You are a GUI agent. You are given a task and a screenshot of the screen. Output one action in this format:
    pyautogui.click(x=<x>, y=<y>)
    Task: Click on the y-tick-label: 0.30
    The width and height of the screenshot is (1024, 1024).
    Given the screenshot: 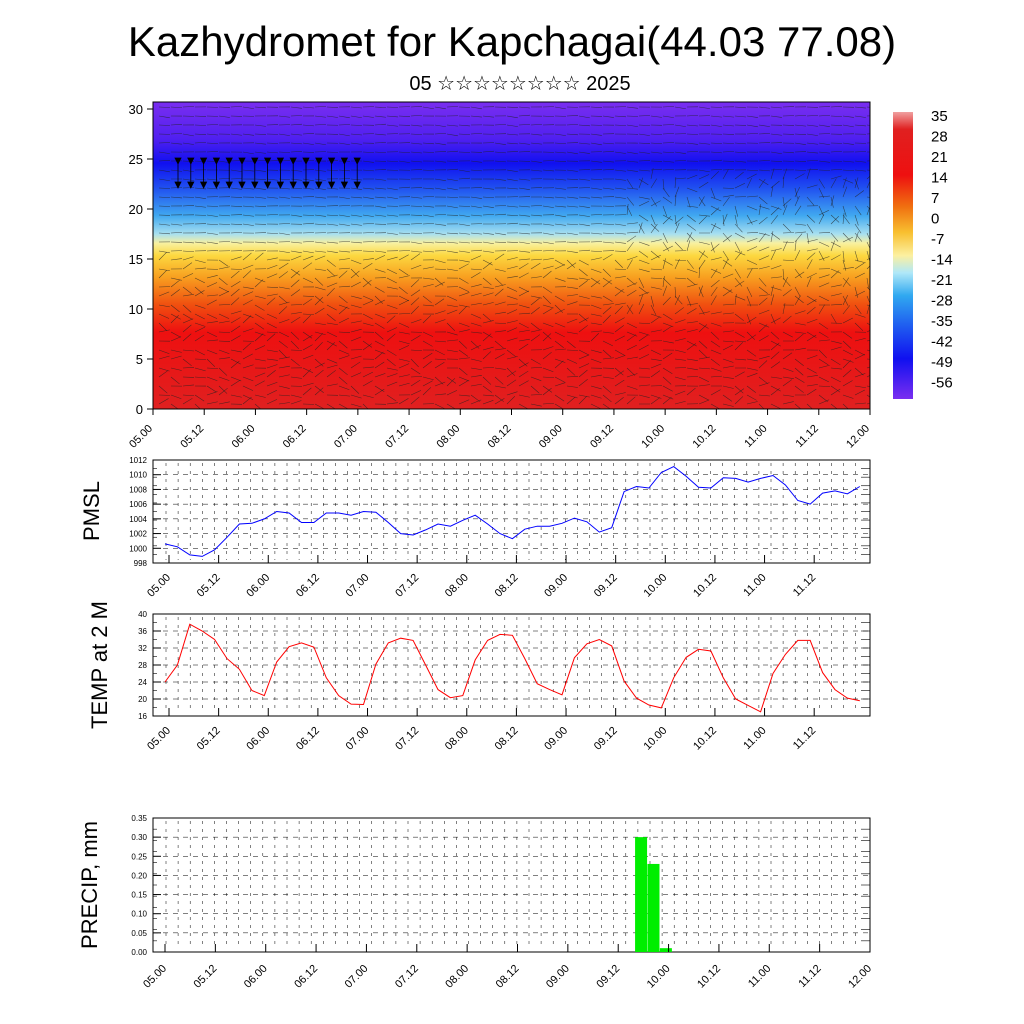 What is the action you would take?
    pyautogui.click(x=139, y=837)
    